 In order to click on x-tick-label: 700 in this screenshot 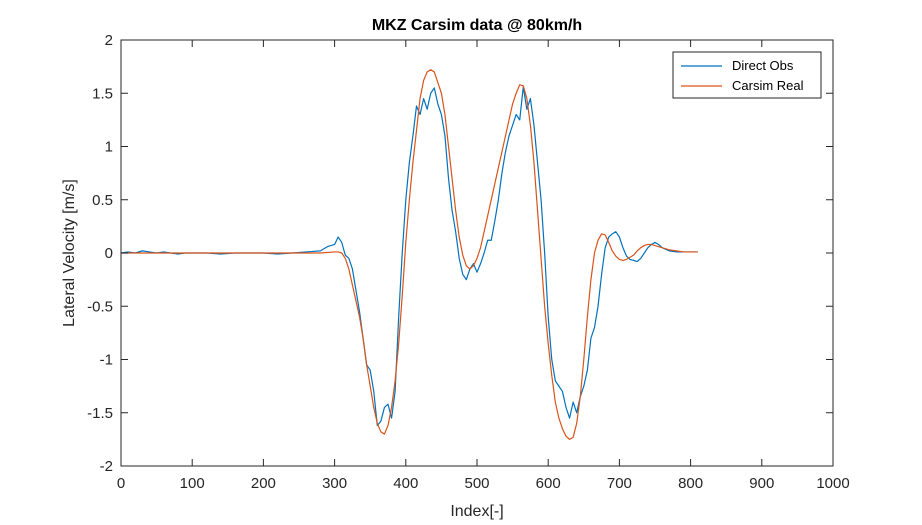, I will do `click(619, 483)`.